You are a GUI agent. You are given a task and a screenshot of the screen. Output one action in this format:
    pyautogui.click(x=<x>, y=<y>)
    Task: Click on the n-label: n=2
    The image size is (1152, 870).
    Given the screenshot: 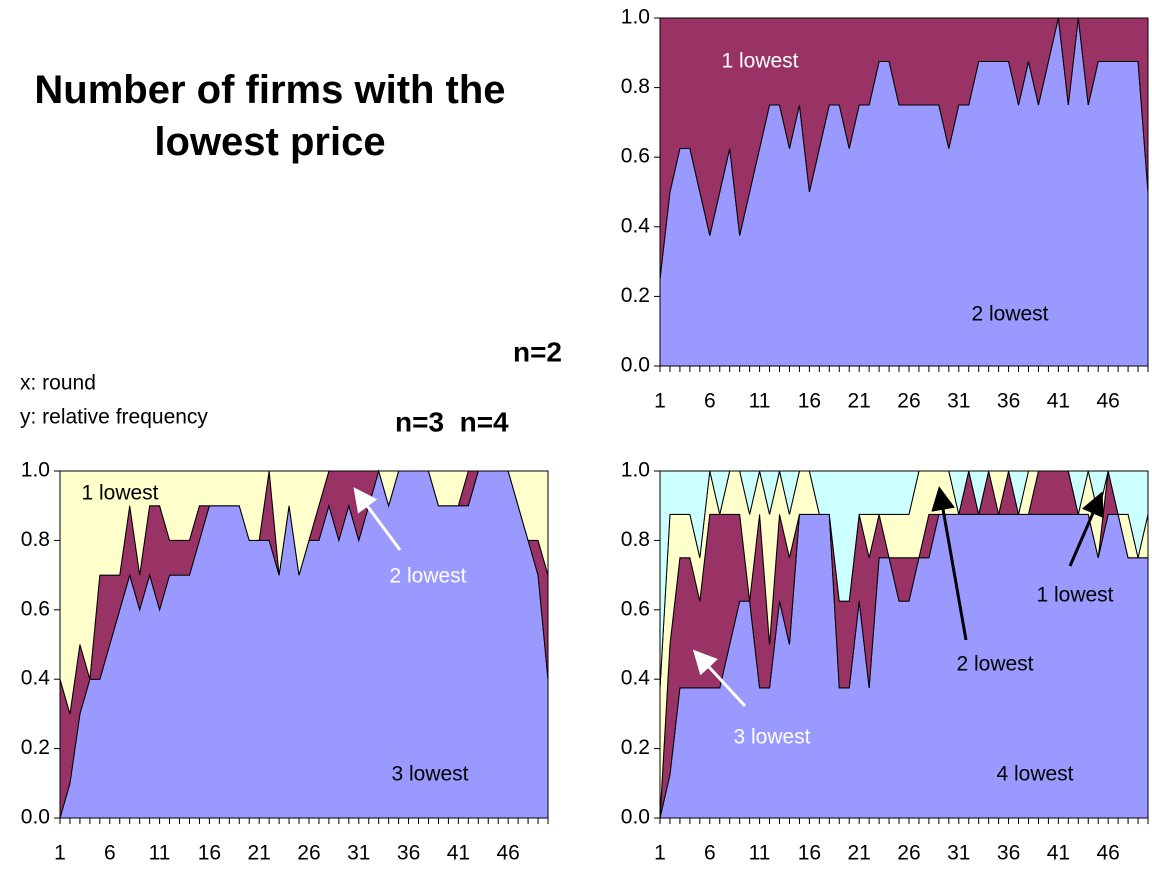 What is the action you would take?
    pyautogui.click(x=537, y=351)
    